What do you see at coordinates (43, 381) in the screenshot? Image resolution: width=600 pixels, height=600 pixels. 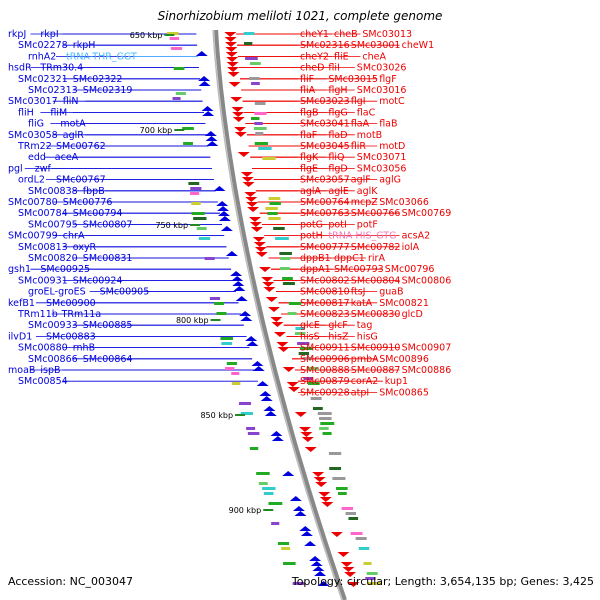 I see `left-gene-label: SMc00854` at bounding box center [43, 381].